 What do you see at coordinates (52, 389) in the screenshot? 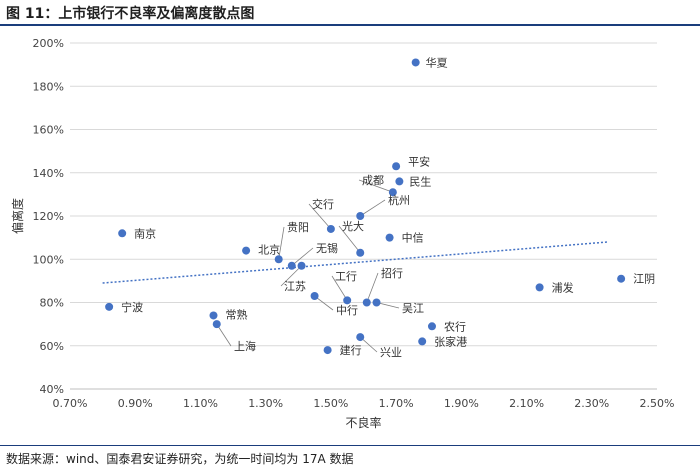
I see `y-tick-label: 40%` at bounding box center [52, 389].